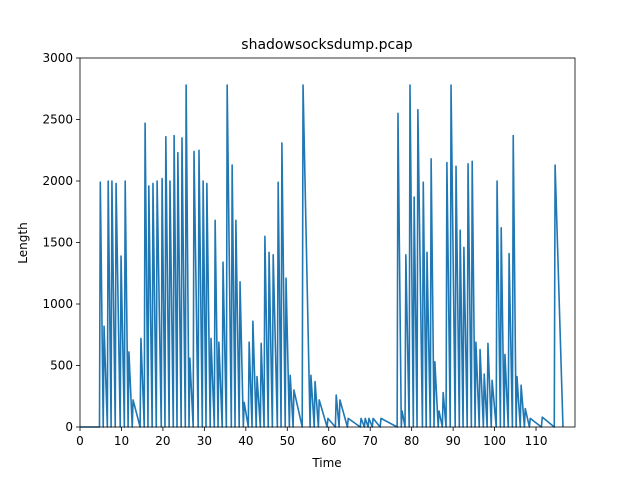 This screenshot has height=480, width=640. I want to click on y-tick-label: 2000, so click(57, 181).